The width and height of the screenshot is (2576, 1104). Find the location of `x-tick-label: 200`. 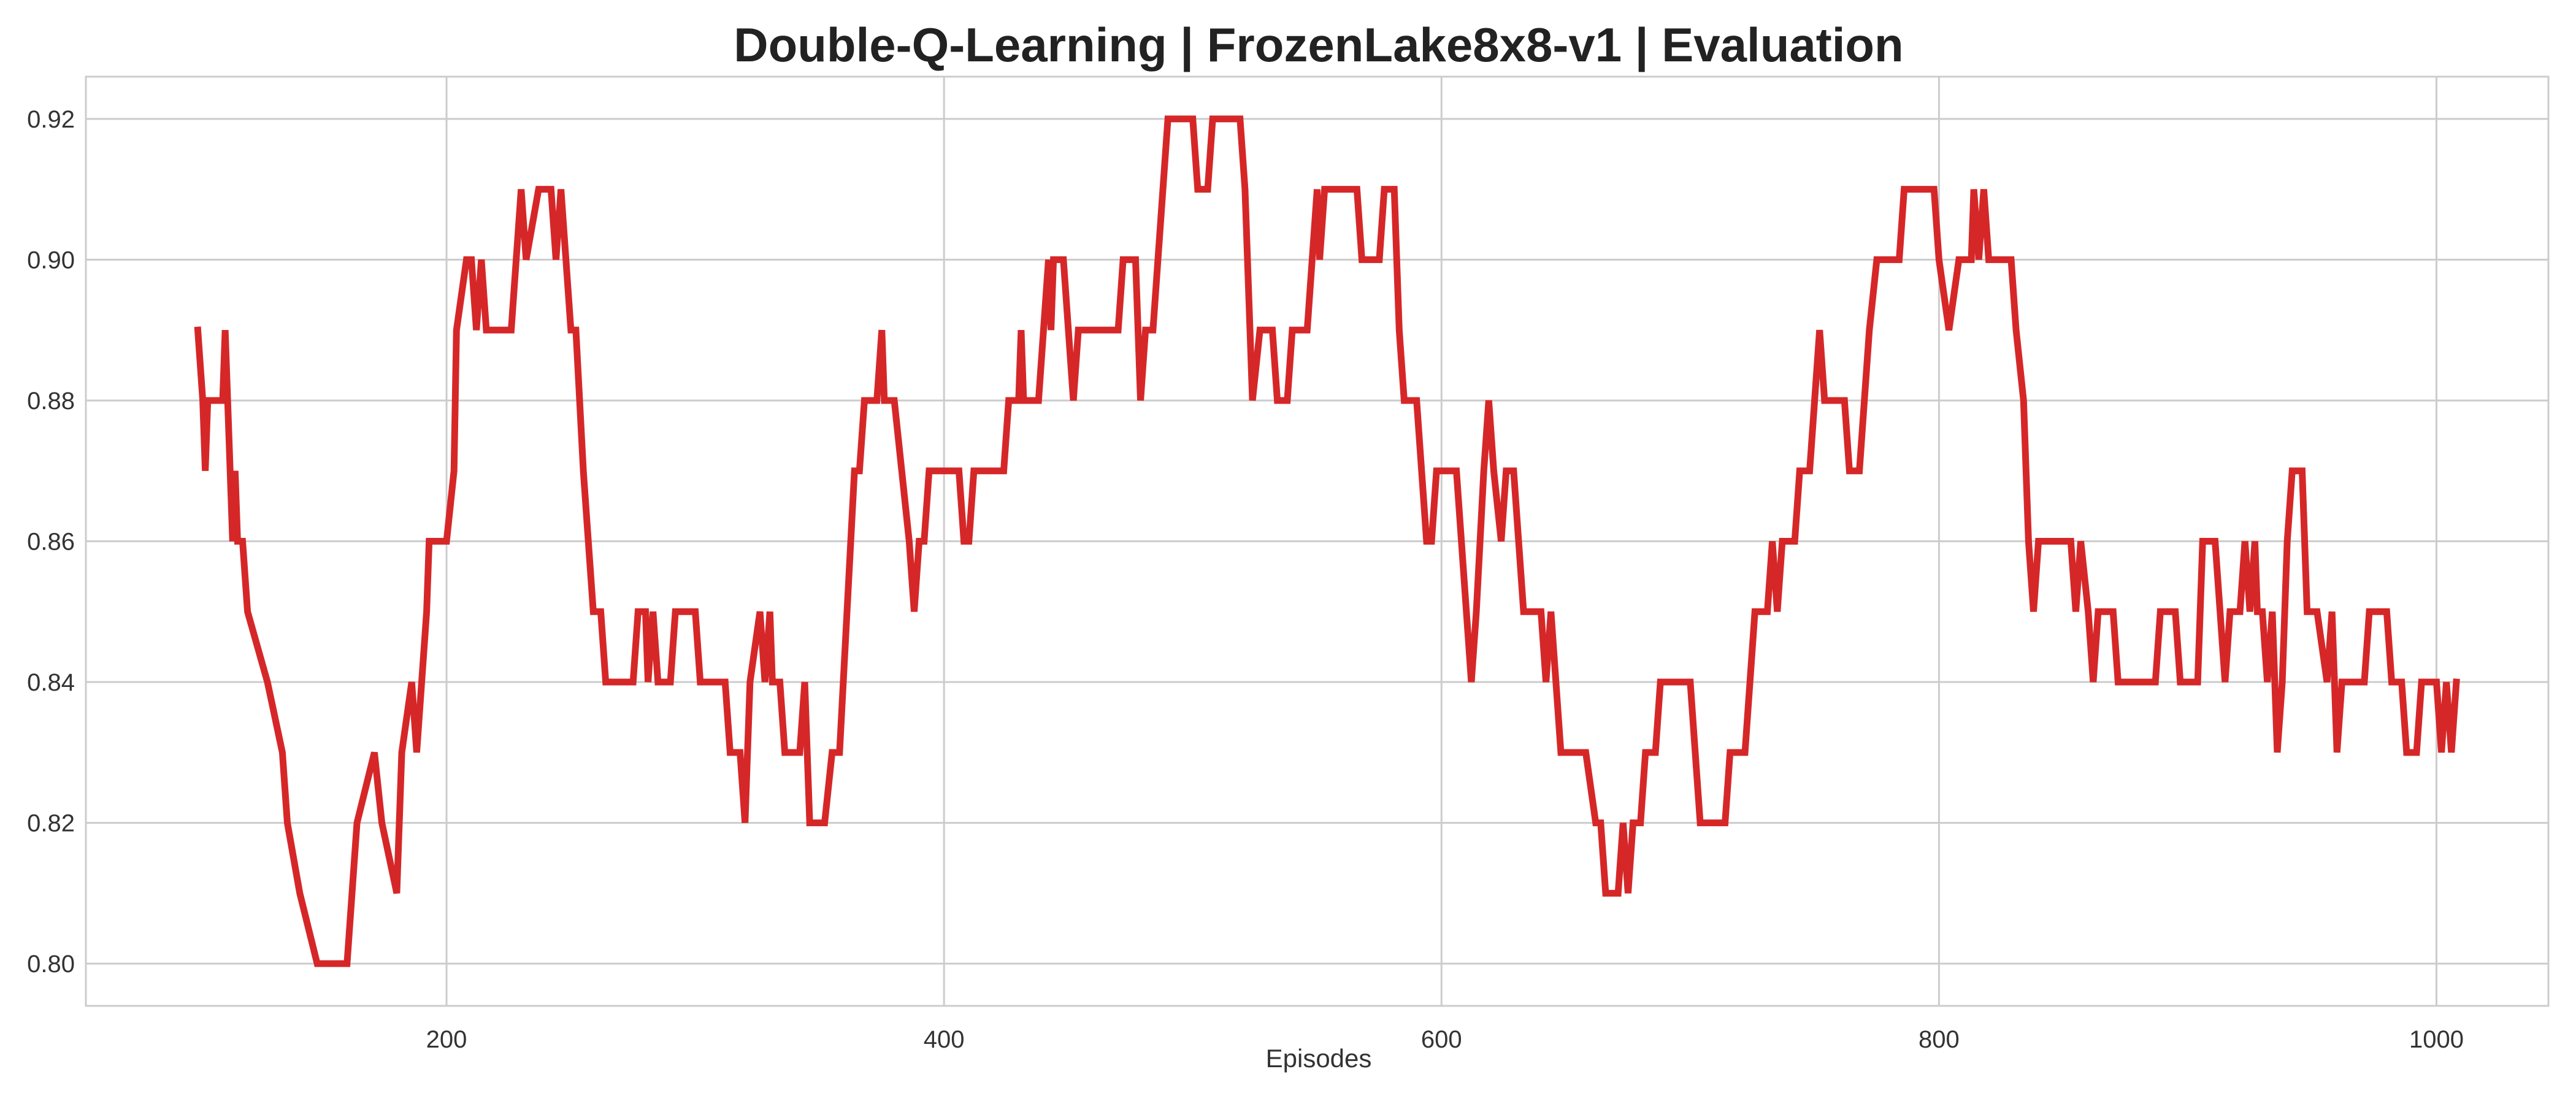

x-tick-label: 200 is located at coordinates (446, 1039).